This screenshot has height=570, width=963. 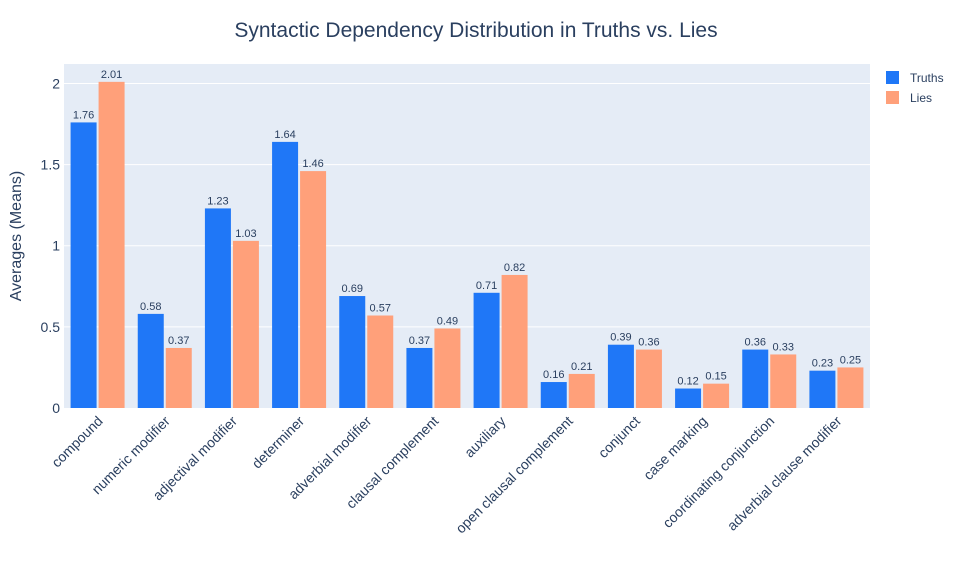 I want to click on data-label: 0.57, so click(x=380, y=309).